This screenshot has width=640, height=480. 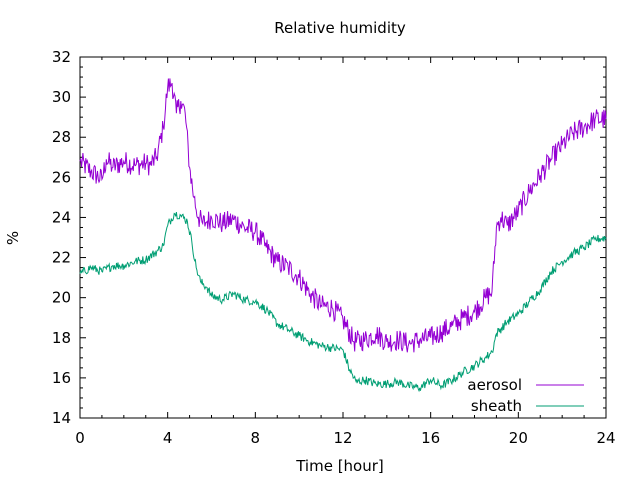 What do you see at coordinates (61, 57) in the screenshot?
I see `y-tick-label: 32` at bounding box center [61, 57].